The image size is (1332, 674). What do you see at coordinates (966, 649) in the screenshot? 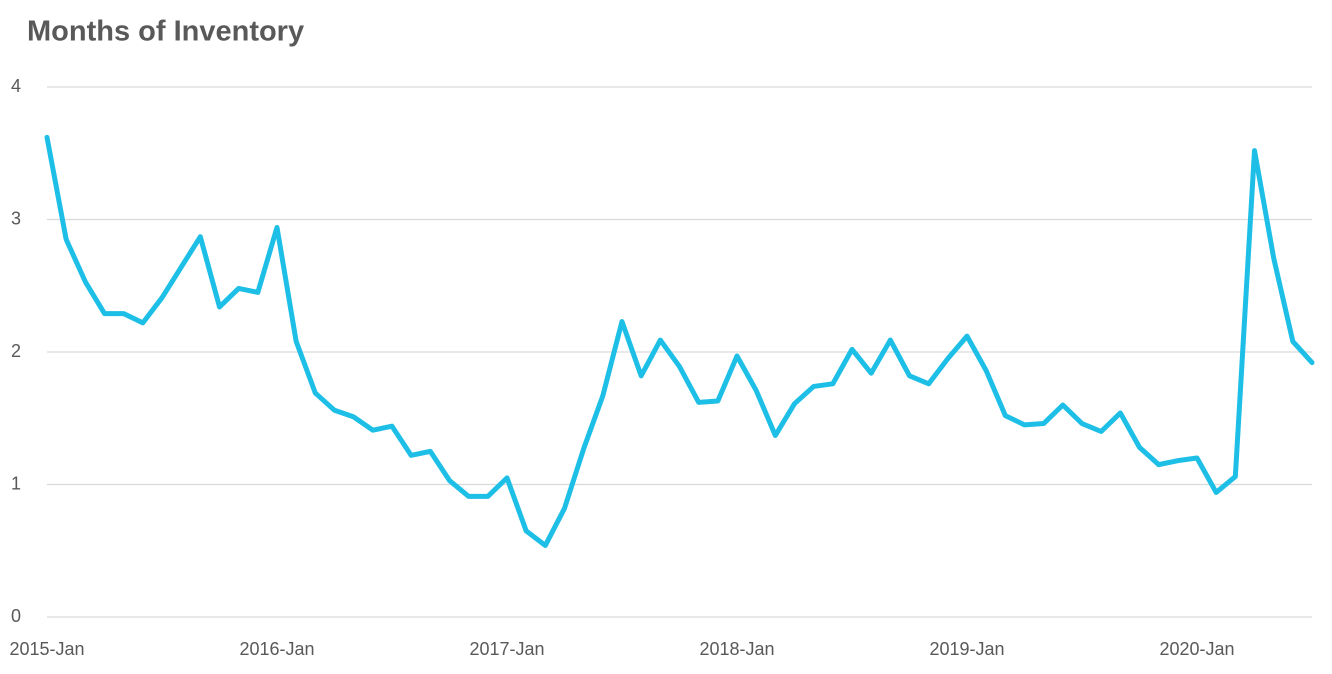
I see `x-tick-label: 2019-Jan` at bounding box center [966, 649].